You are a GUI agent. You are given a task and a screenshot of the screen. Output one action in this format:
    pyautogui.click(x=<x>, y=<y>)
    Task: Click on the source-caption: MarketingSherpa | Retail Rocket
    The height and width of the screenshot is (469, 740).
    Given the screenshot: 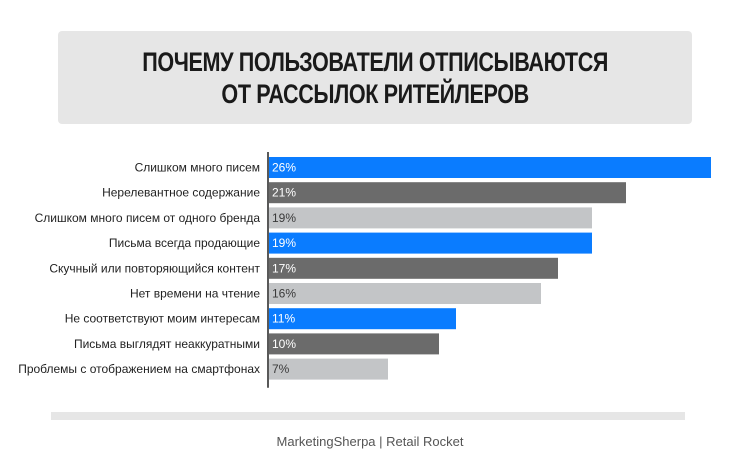 What is the action you would take?
    pyautogui.click(x=370, y=441)
    